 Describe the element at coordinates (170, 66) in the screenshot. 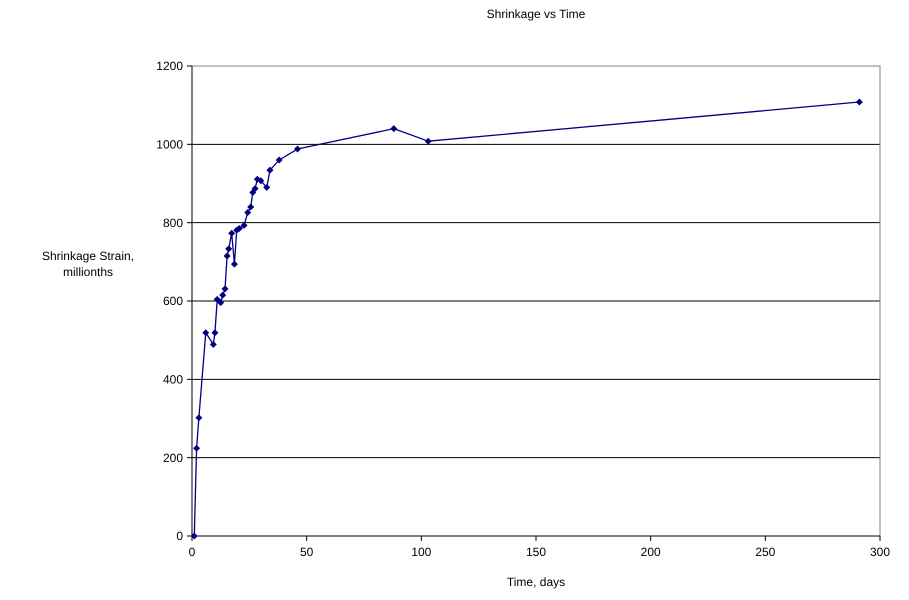

I see `y-tick-label: 1200` at that location.